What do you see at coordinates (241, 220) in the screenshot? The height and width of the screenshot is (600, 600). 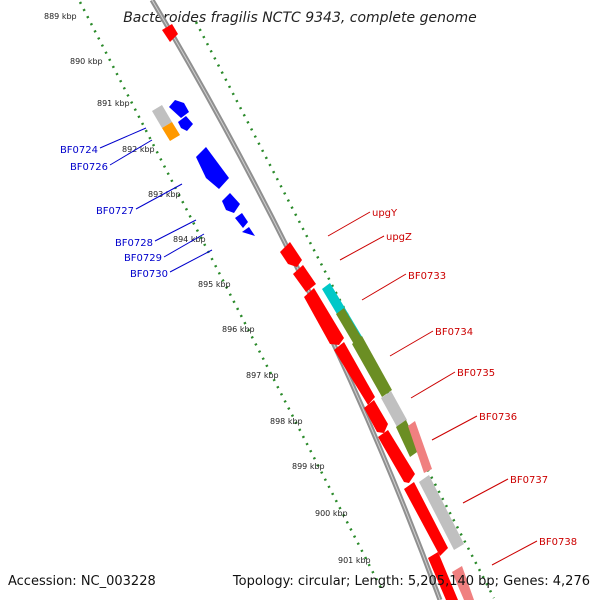 I see `gene-bf0729` at bounding box center [241, 220].